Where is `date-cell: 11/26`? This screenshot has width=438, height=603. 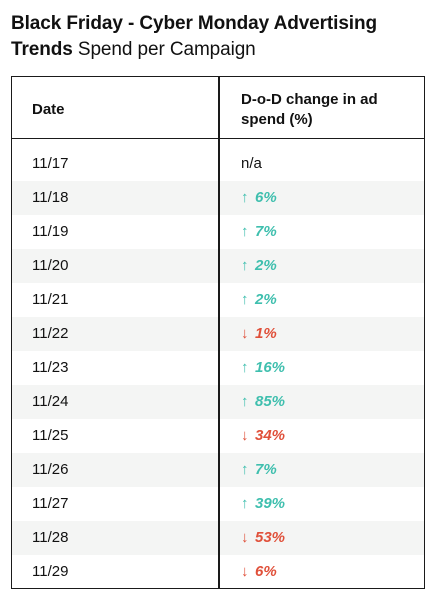 date-cell: 11/26 is located at coordinates (50, 469).